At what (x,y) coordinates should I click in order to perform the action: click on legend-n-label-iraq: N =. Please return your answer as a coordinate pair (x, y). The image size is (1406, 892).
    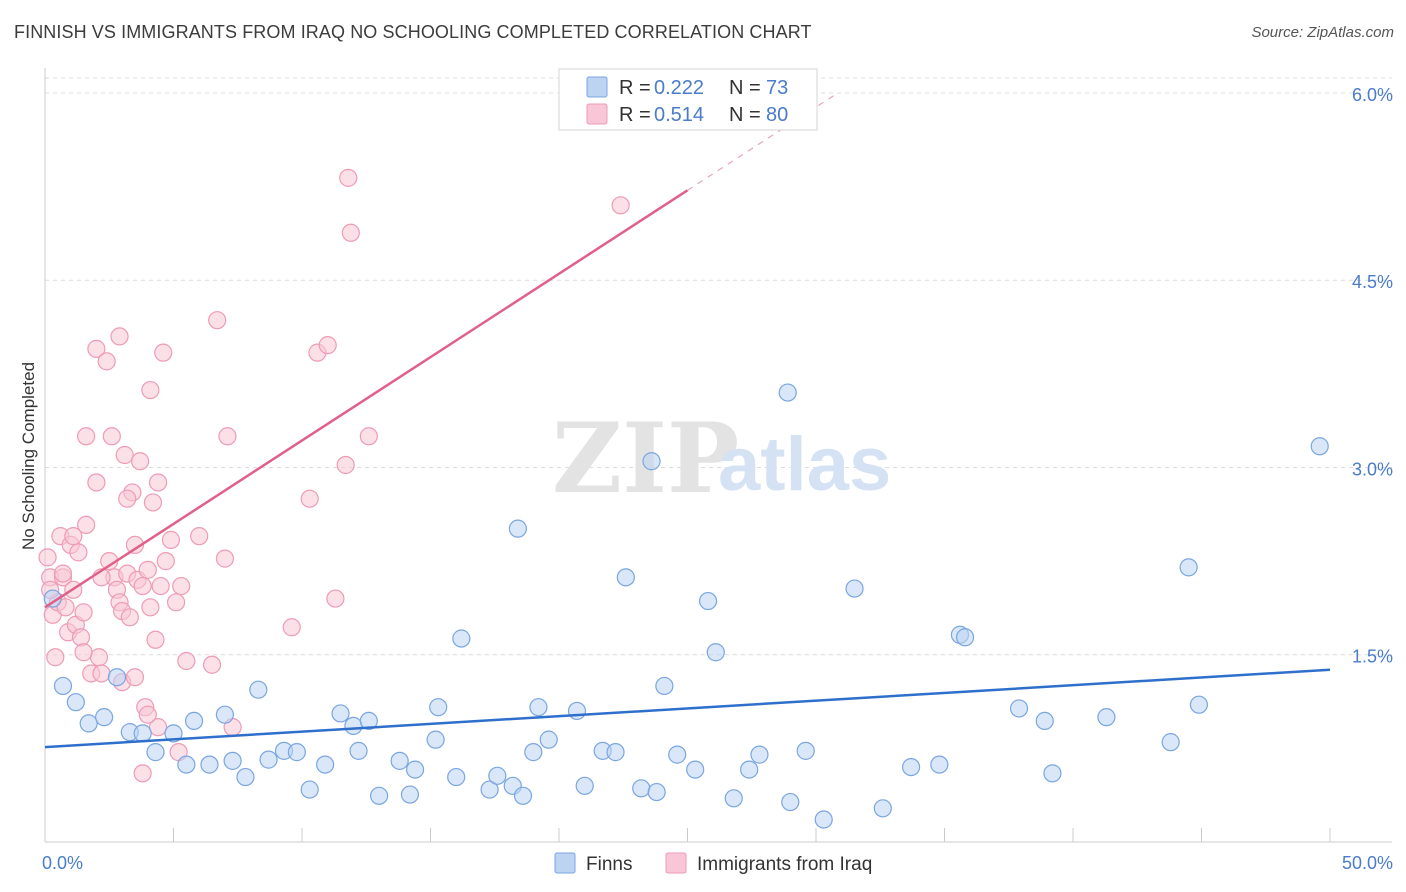
    Looking at the image, I should click on (745, 115).